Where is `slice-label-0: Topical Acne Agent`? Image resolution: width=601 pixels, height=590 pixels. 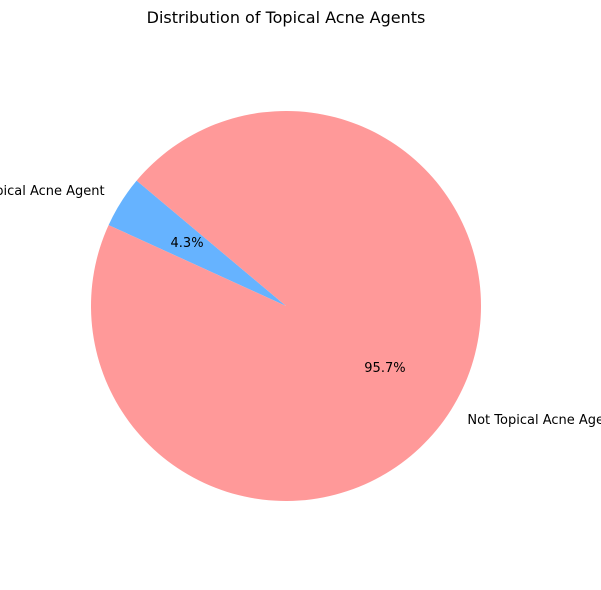
slice-label-0: Topical Acne Agent is located at coordinates (52, 191).